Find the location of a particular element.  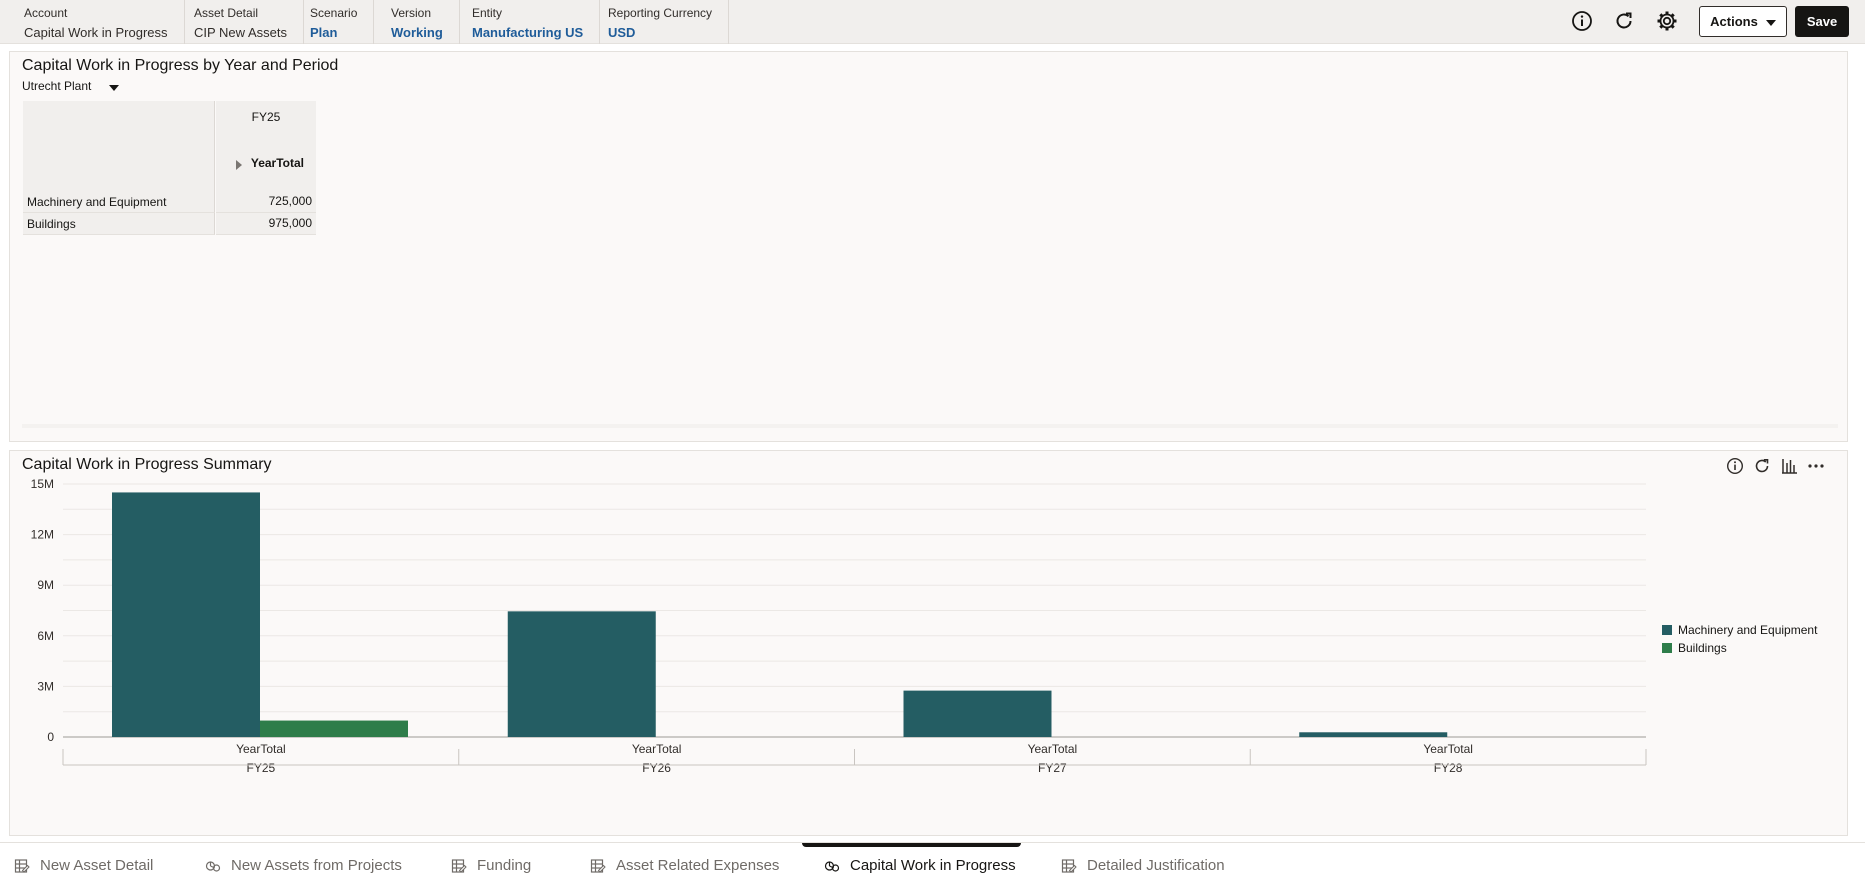

x-category-label: FY25 is located at coordinates (261, 768).